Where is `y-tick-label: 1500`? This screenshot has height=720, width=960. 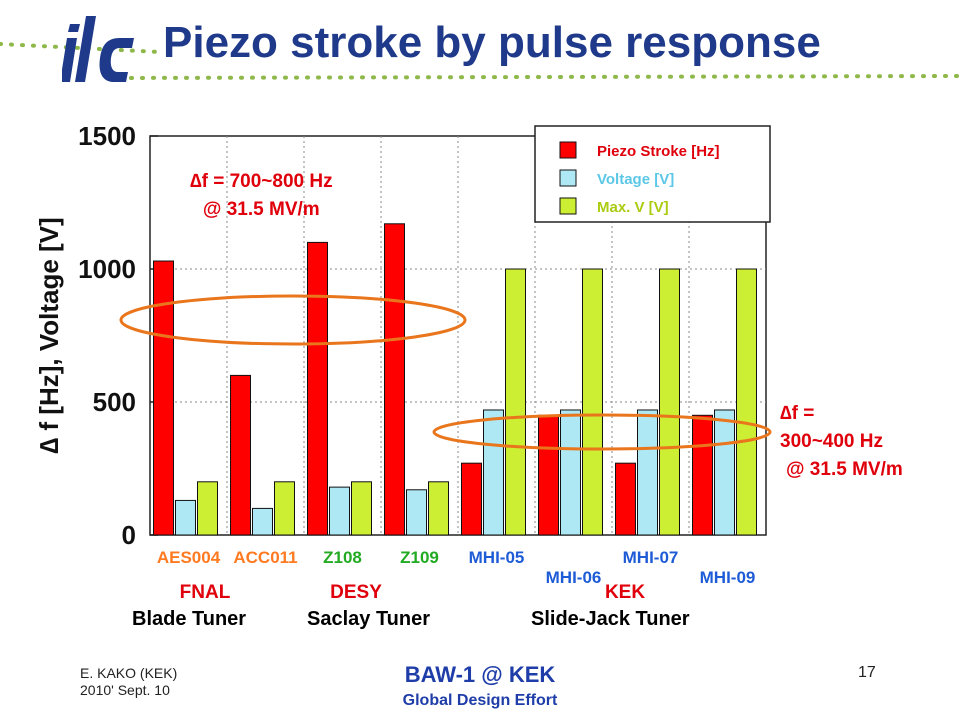 y-tick-label: 1500 is located at coordinates (107, 136).